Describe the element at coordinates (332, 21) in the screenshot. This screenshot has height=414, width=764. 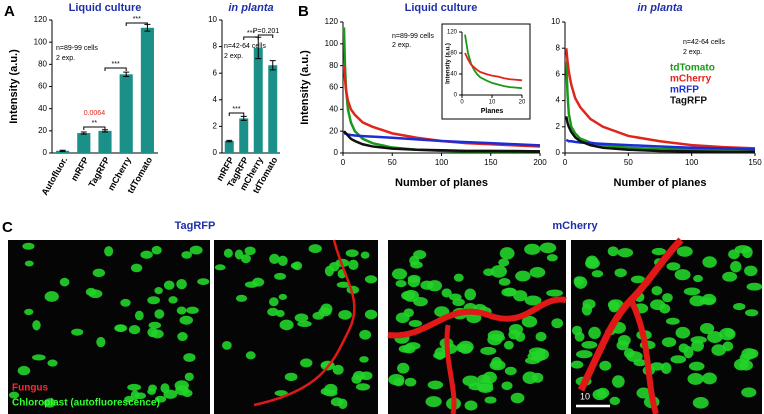
I see `y-tick-label: 120` at that location.